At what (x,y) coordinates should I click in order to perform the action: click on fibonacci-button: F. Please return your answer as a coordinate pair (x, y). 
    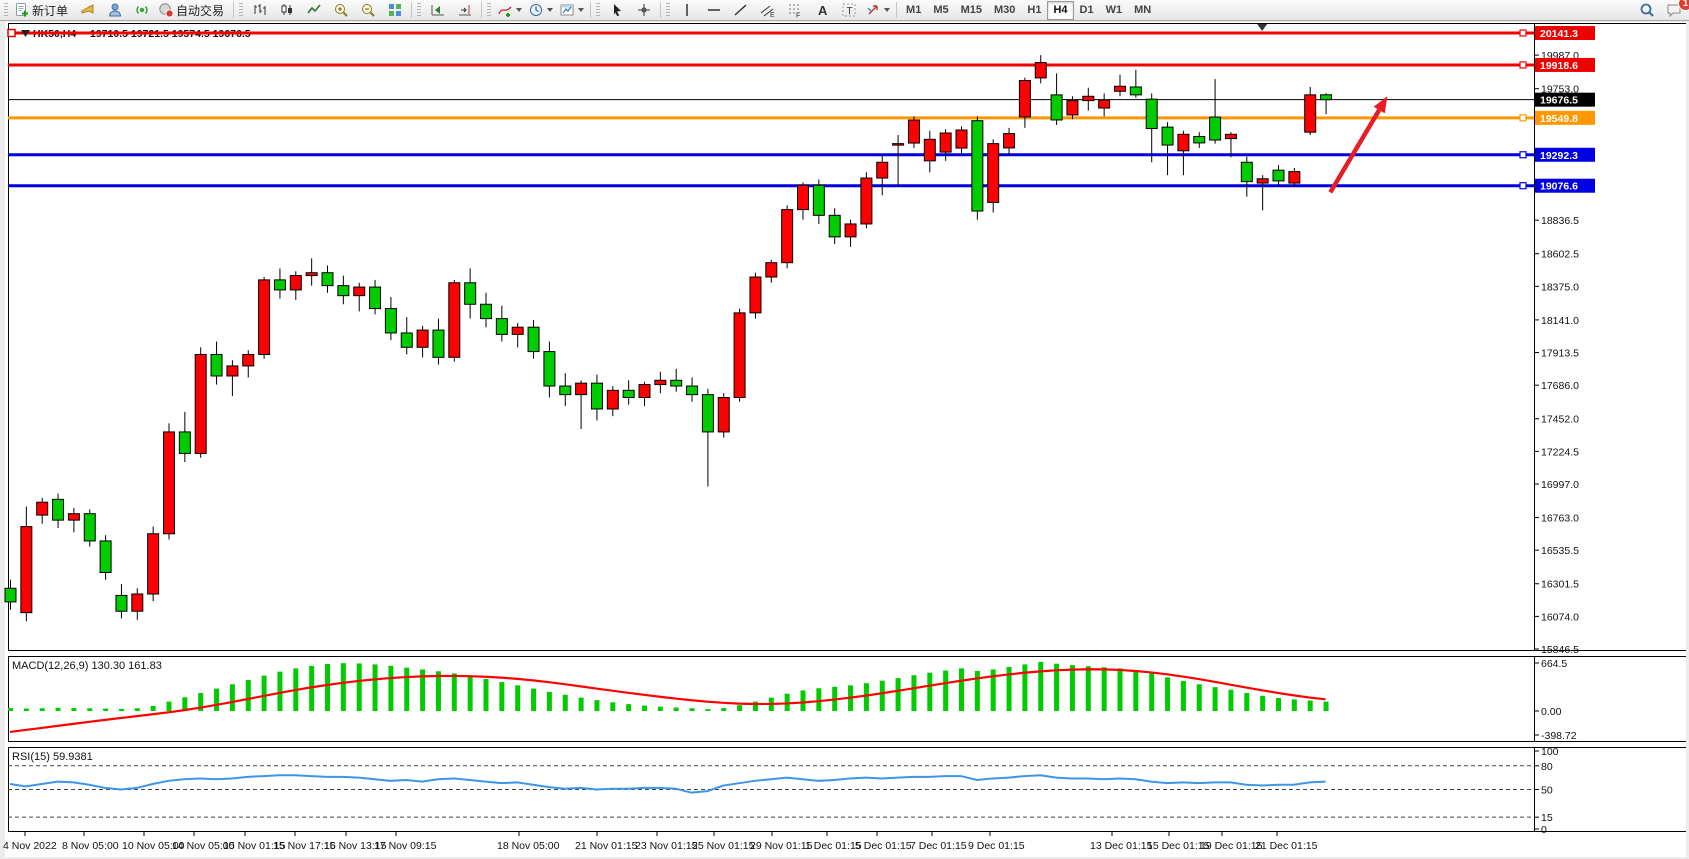
    Looking at the image, I should click on (794, 10).